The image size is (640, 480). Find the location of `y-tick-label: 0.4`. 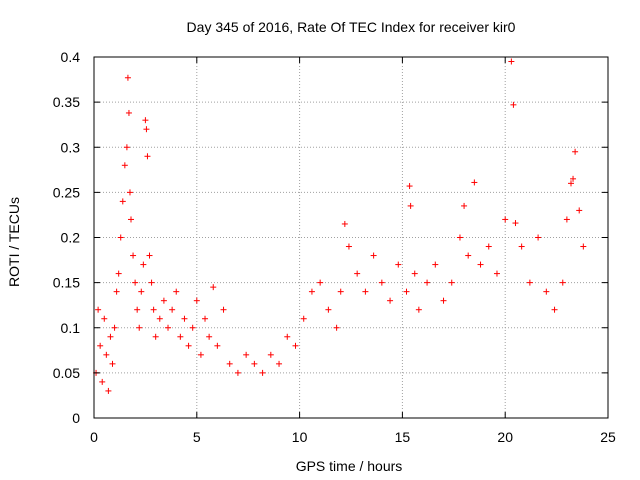

y-tick-label: 0.4 is located at coordinates (71, 57).